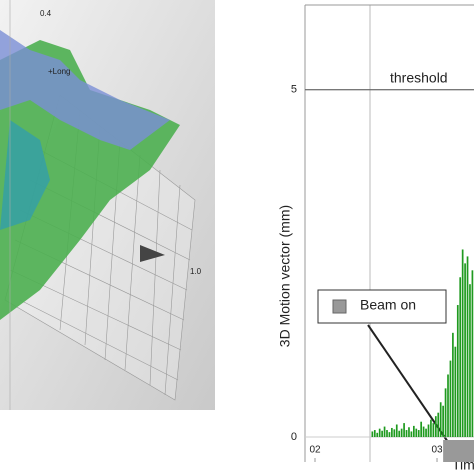  I want to click on image-label: +Long, so click(59, 71).